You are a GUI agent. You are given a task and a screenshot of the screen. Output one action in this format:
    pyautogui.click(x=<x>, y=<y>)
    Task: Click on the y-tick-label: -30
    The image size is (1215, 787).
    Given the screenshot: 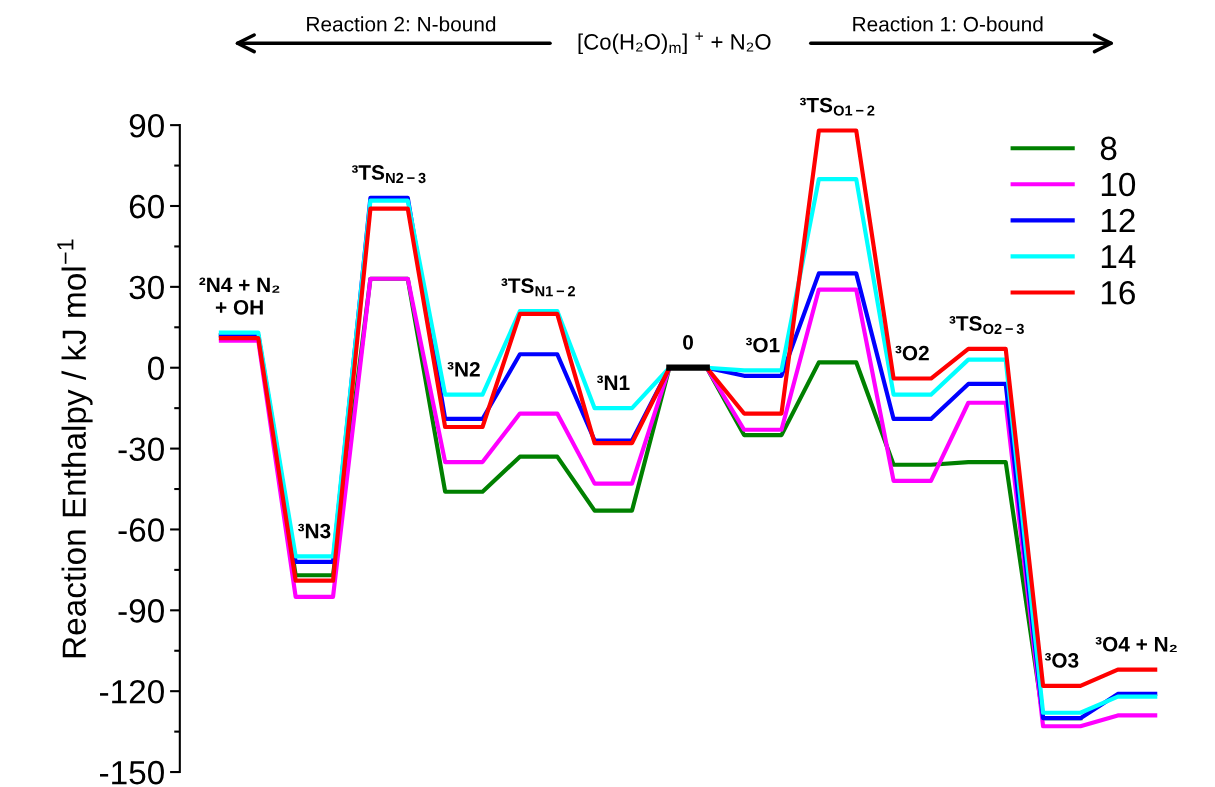 What is the action you would take?
    pyautogui.click(x=141, y=449)
    